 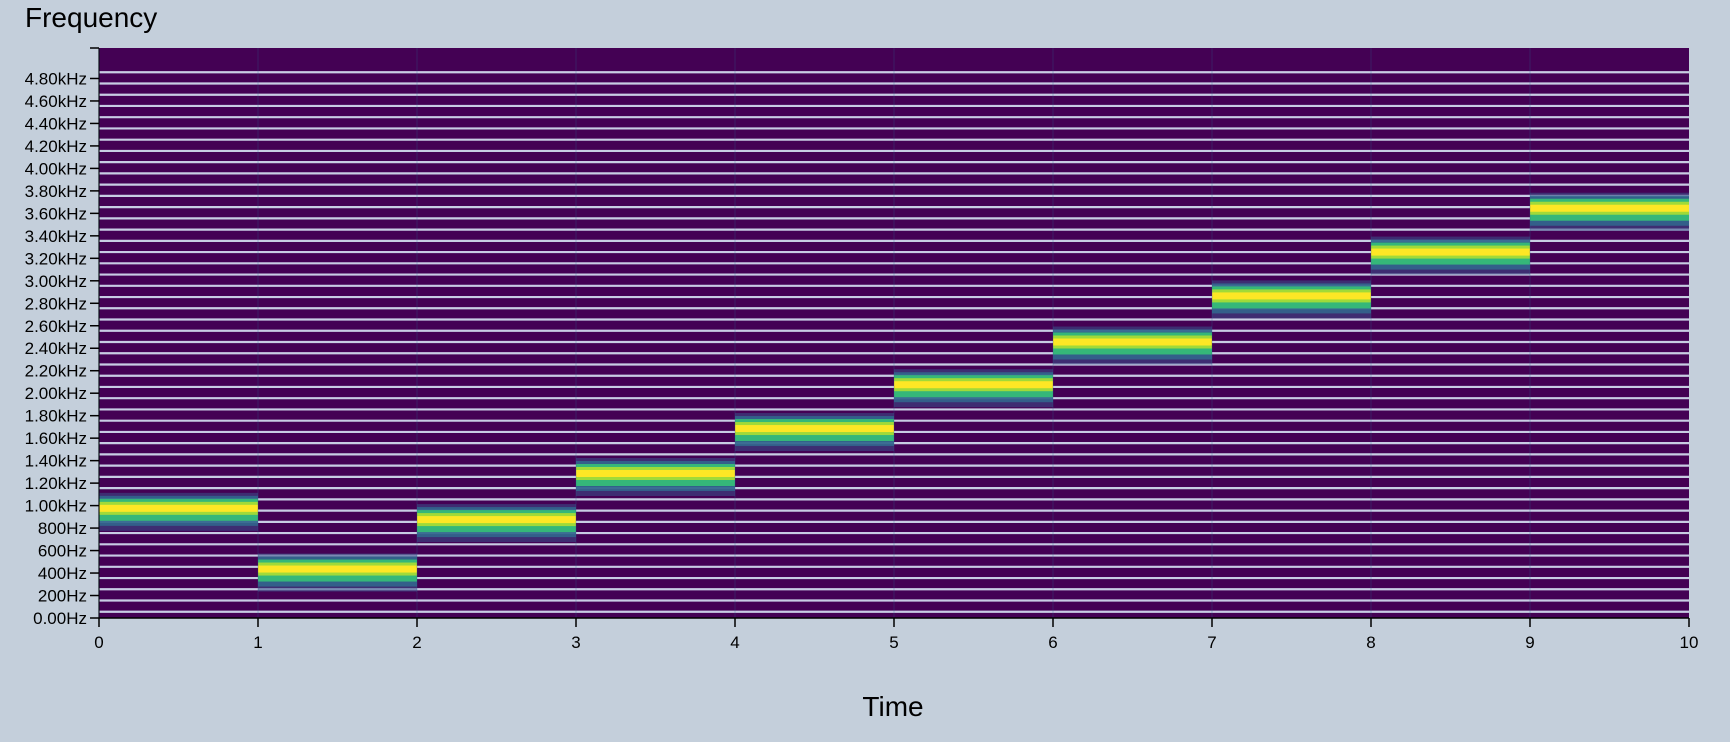 I want to click on x-axis: 0 1 2 3 4 5 6 7 8 9 10, so click(x=896, y=634).